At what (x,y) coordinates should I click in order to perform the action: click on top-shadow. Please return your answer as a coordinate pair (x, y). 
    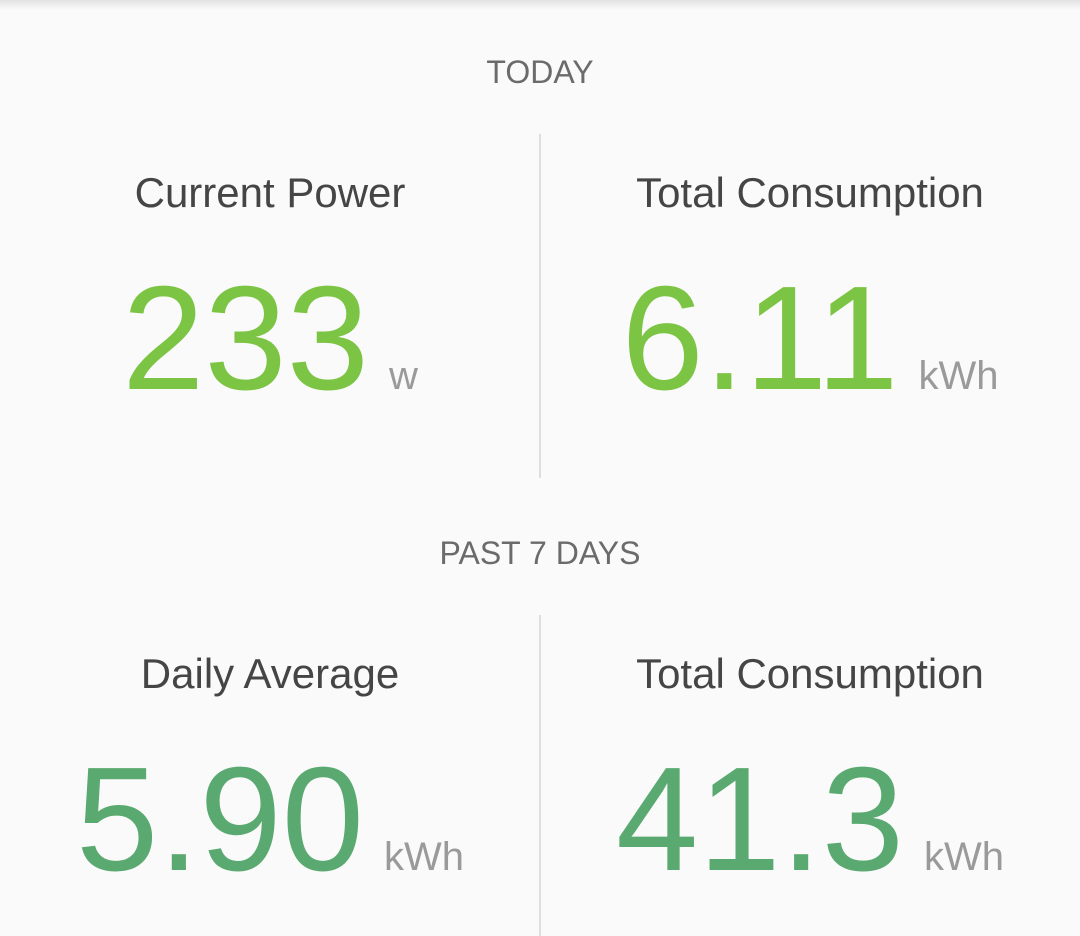
    Looking at the image, I should click on (540, 5).